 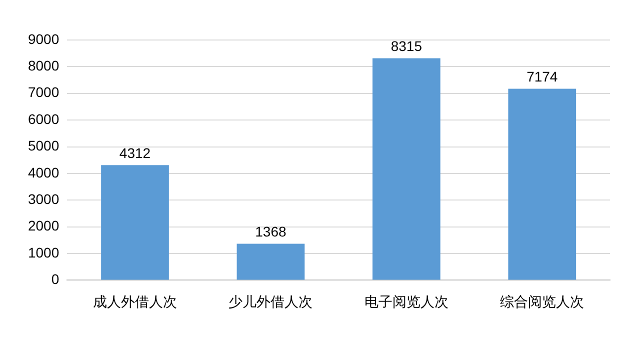 I want to click on y-tick-label: 5000, so click(x=44, y=146).